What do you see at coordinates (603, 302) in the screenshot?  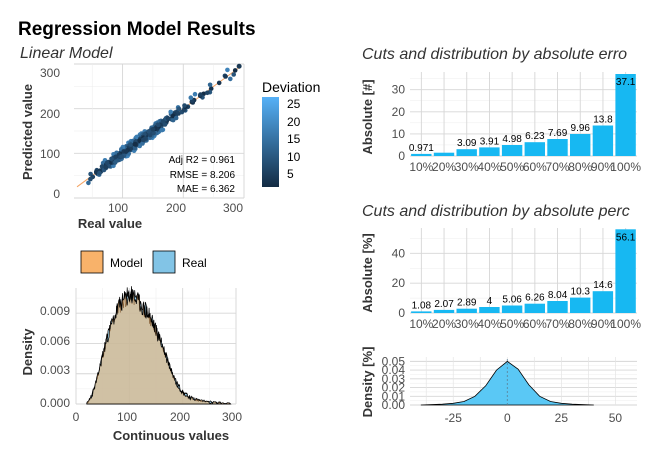 I see `bar-90%` at bounding box center [603, 302].